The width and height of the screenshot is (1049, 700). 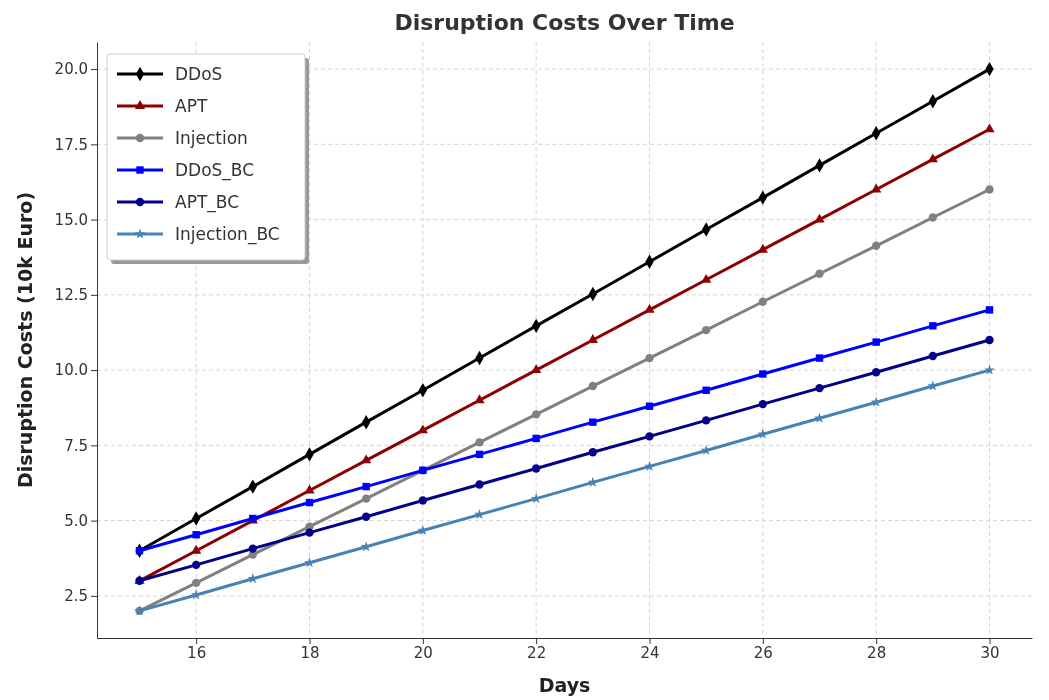 I want to click on x-tick-label: 28, so click(x=877, y=652).